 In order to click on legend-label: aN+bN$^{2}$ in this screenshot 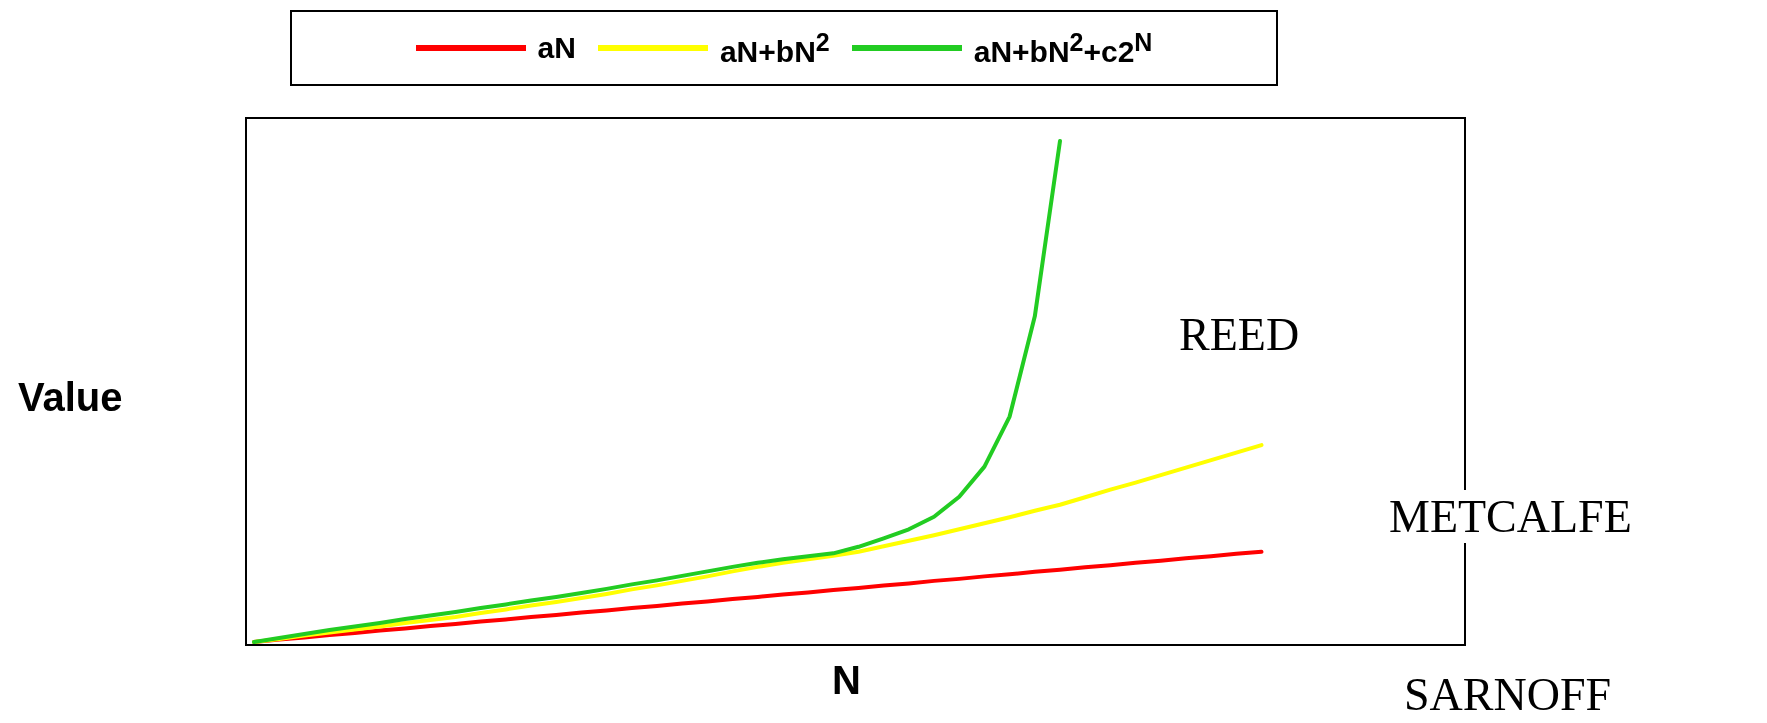, I will do `click(774, 48)`.